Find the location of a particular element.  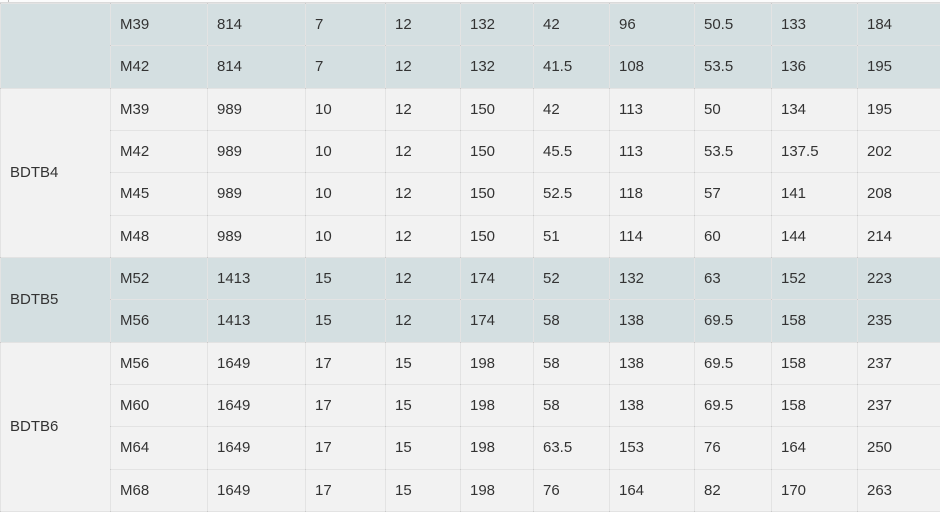

value-cell: 57 is located at coordinates (733, 194).